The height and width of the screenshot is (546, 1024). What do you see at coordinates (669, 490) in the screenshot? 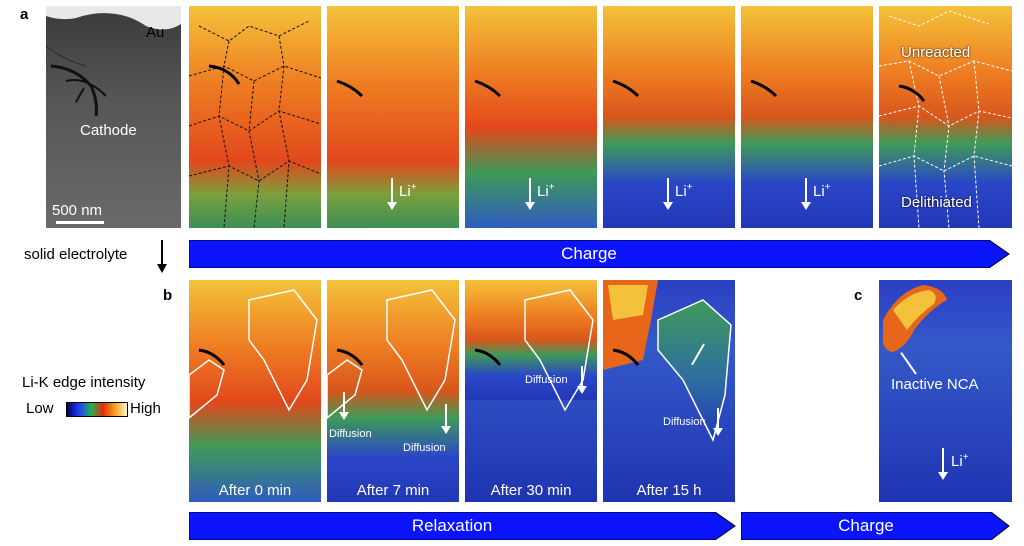
I see `caption-b-4: After 15 h` at bounding box center [669, 490].